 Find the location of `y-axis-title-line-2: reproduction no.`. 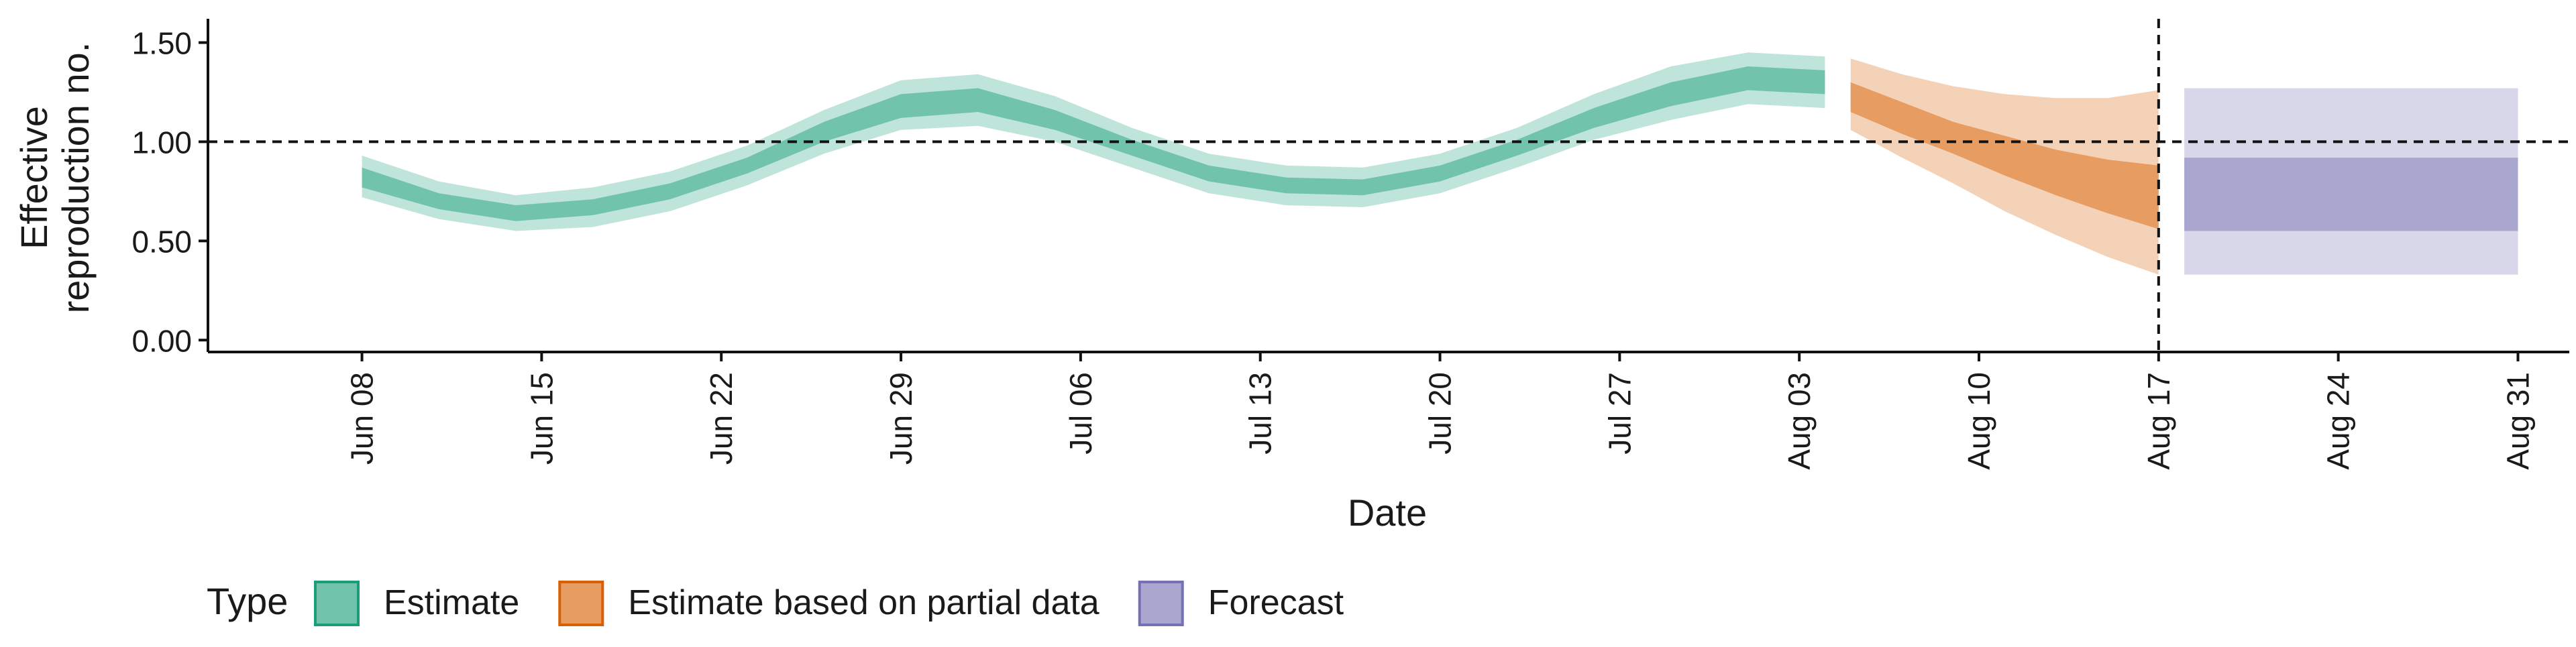

y-axis-title-line-2: reproduction no. is located at coordinates (75, 178).